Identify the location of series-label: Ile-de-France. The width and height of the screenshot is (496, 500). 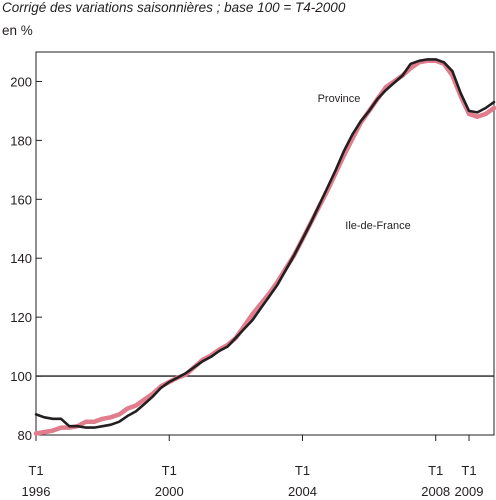
(377, 226).